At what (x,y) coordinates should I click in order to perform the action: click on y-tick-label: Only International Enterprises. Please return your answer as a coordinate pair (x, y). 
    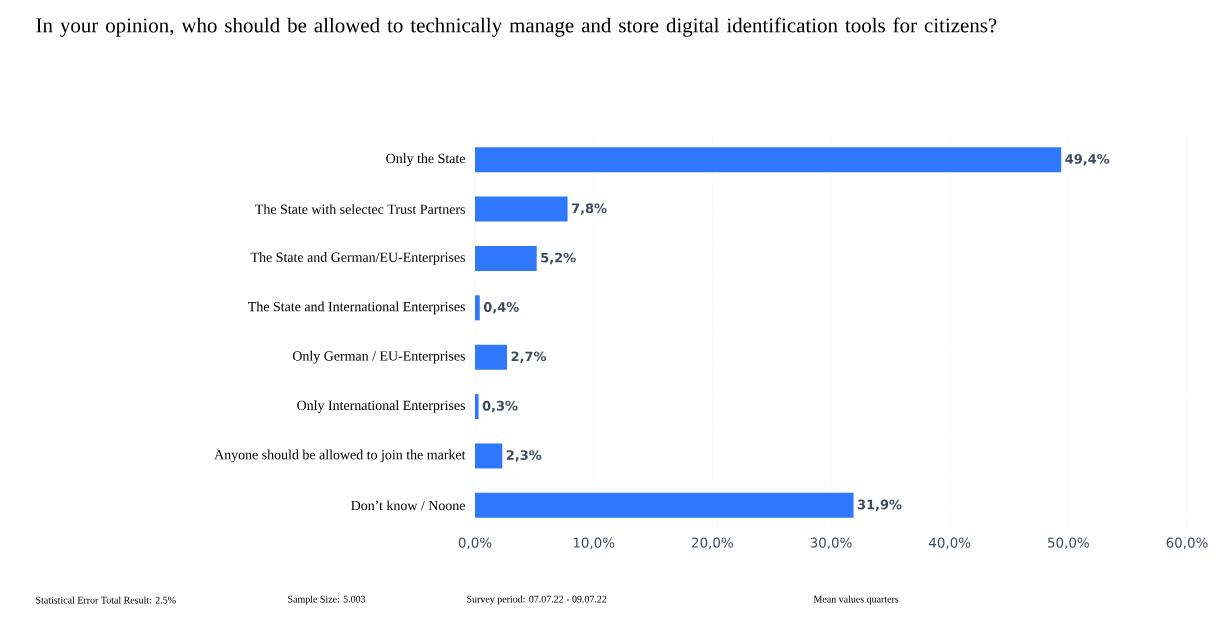
    Looking at the image, I should click on (381, 406).